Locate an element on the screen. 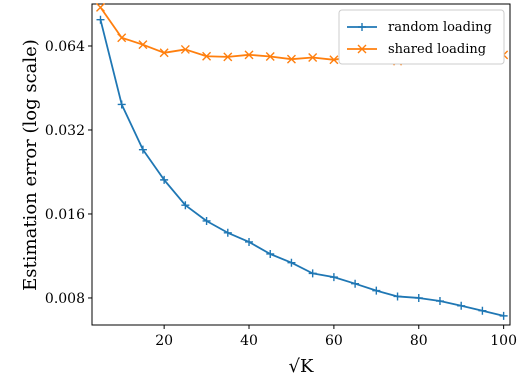 The height and width of the screenshot is (379, 518). y-tick-label: 0.016 is located at coordinates (65, 215).